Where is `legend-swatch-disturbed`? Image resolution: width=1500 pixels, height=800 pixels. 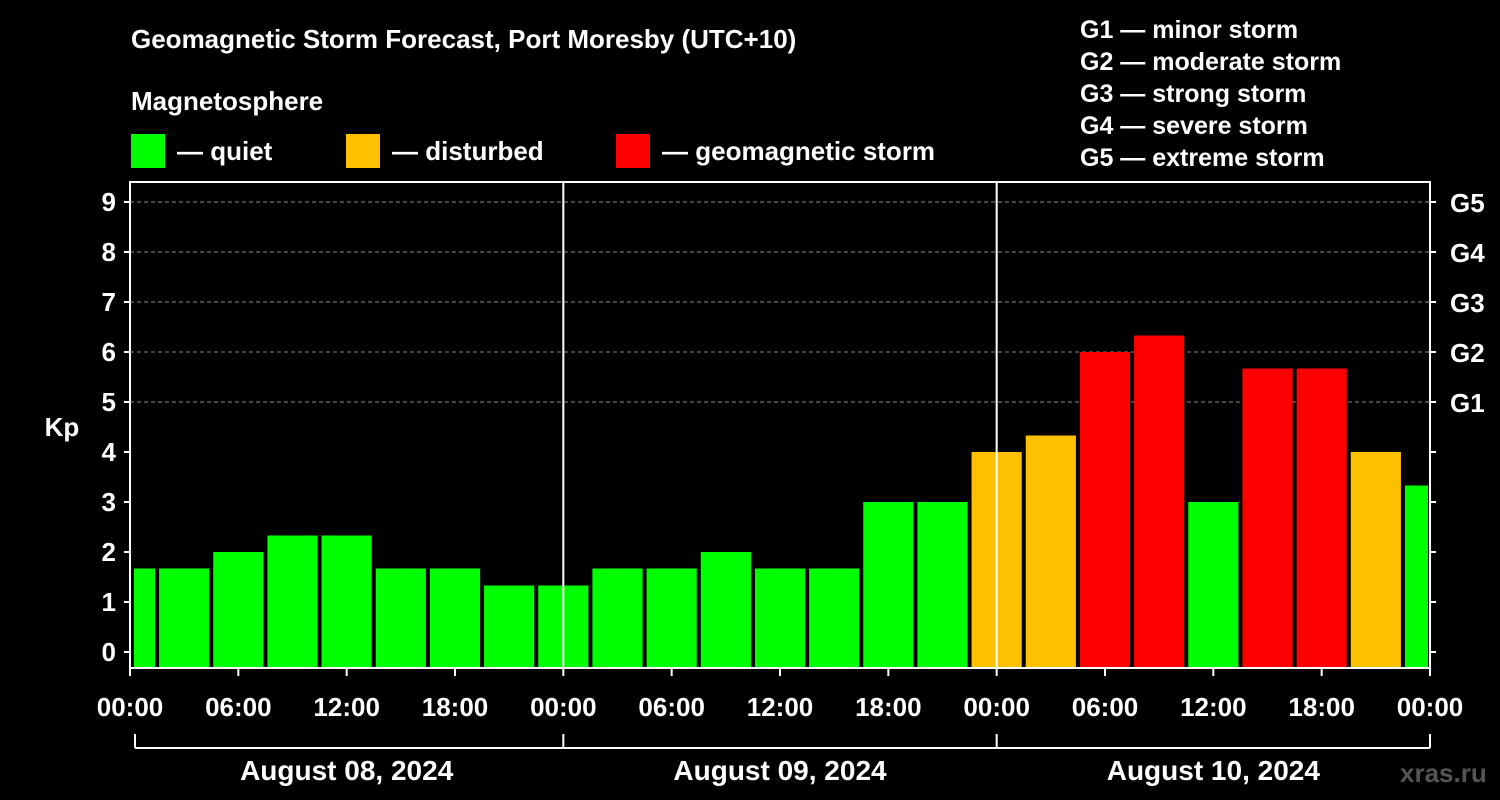
legend-swatch-disturbed is located at coordinates (363, 151).